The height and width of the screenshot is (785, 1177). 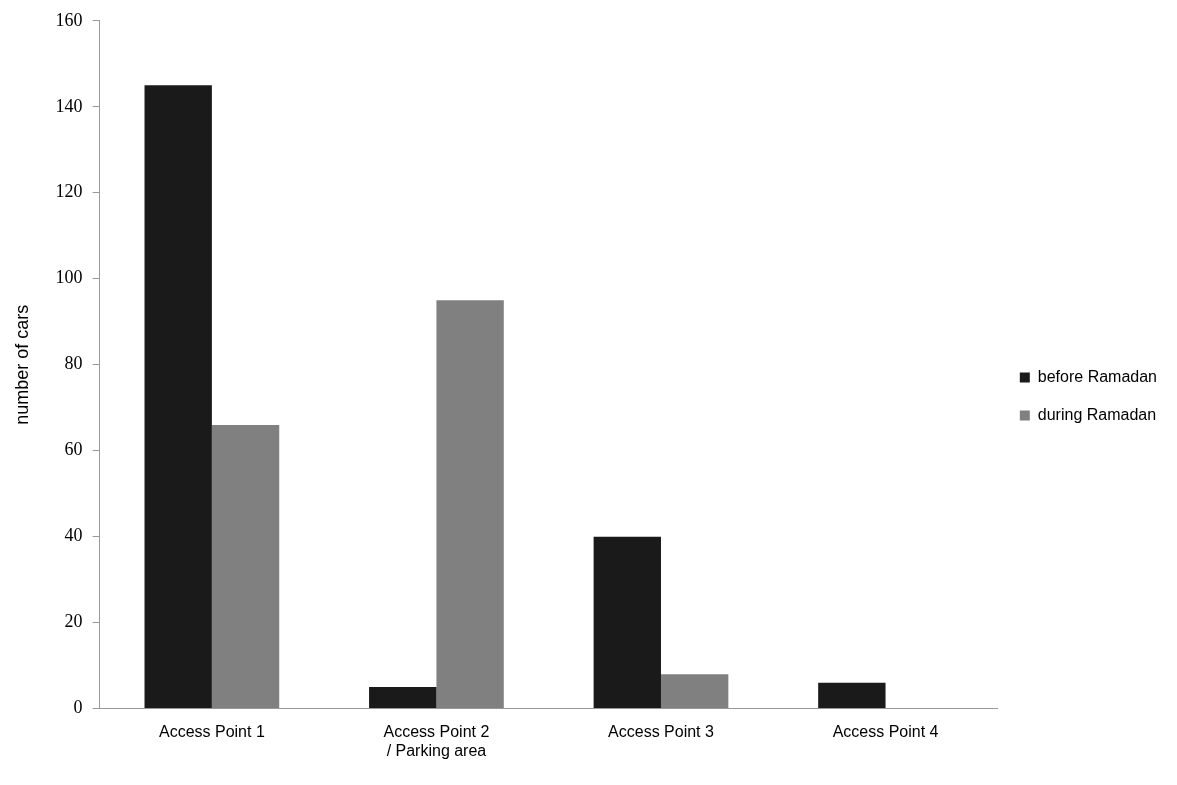 I want to click on x-tick-label: Access Point 3, so click(x=661, y=731).